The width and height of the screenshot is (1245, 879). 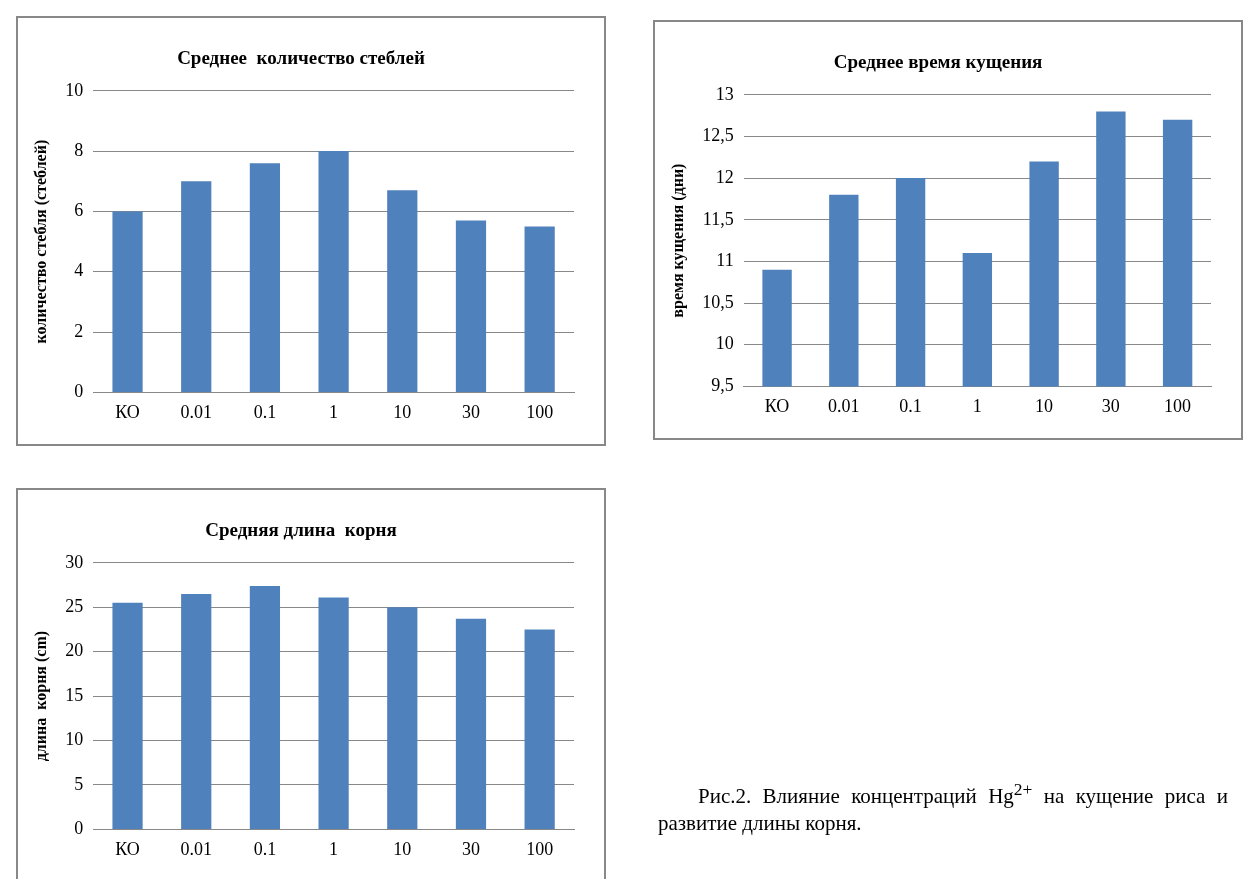 What do you see at coordinates (74, 650) in the screenshot?
I see `y-tick-label: 20` at bounding box center [74, 650].